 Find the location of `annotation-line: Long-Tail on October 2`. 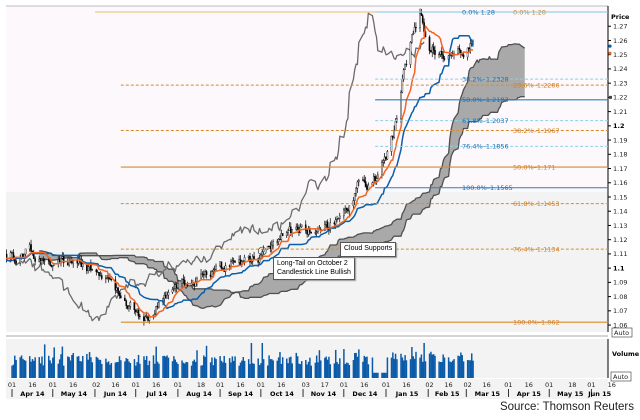

annotation-line: Long-Tail on October 2 is located at coordinates (312, 263).